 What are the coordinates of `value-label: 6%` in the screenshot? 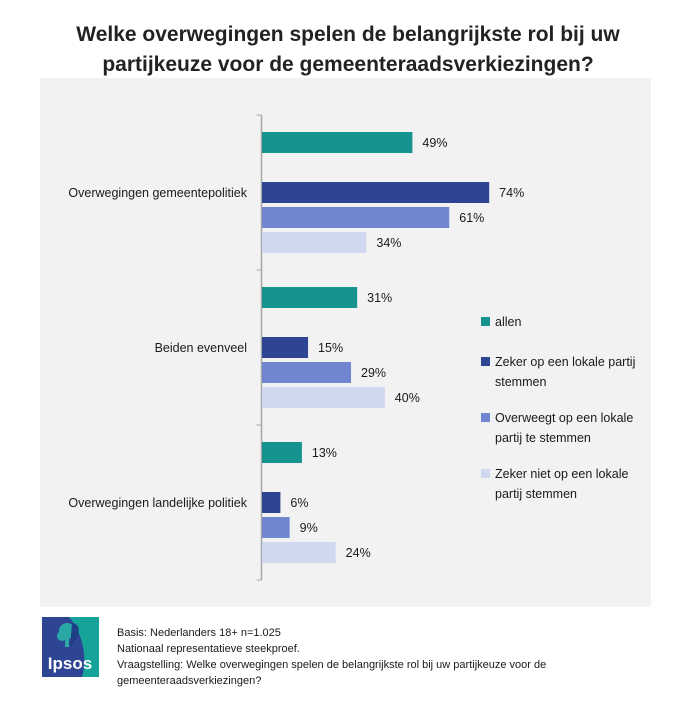 It's located at (299, 503).